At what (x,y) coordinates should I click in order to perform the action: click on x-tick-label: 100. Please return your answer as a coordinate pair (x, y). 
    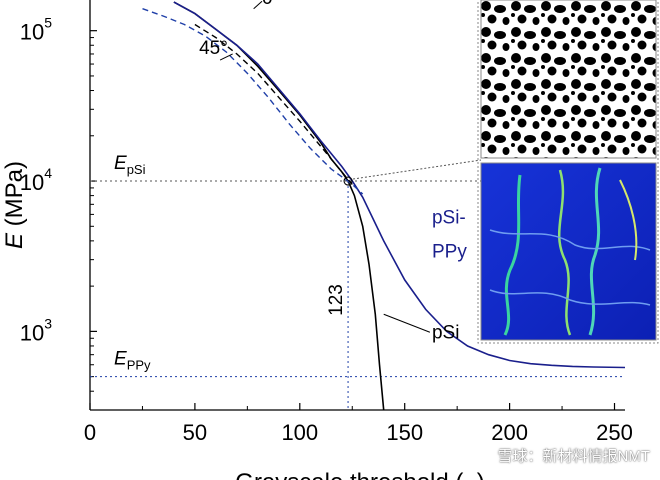
    Looking at the image, I should click on (299, 432).